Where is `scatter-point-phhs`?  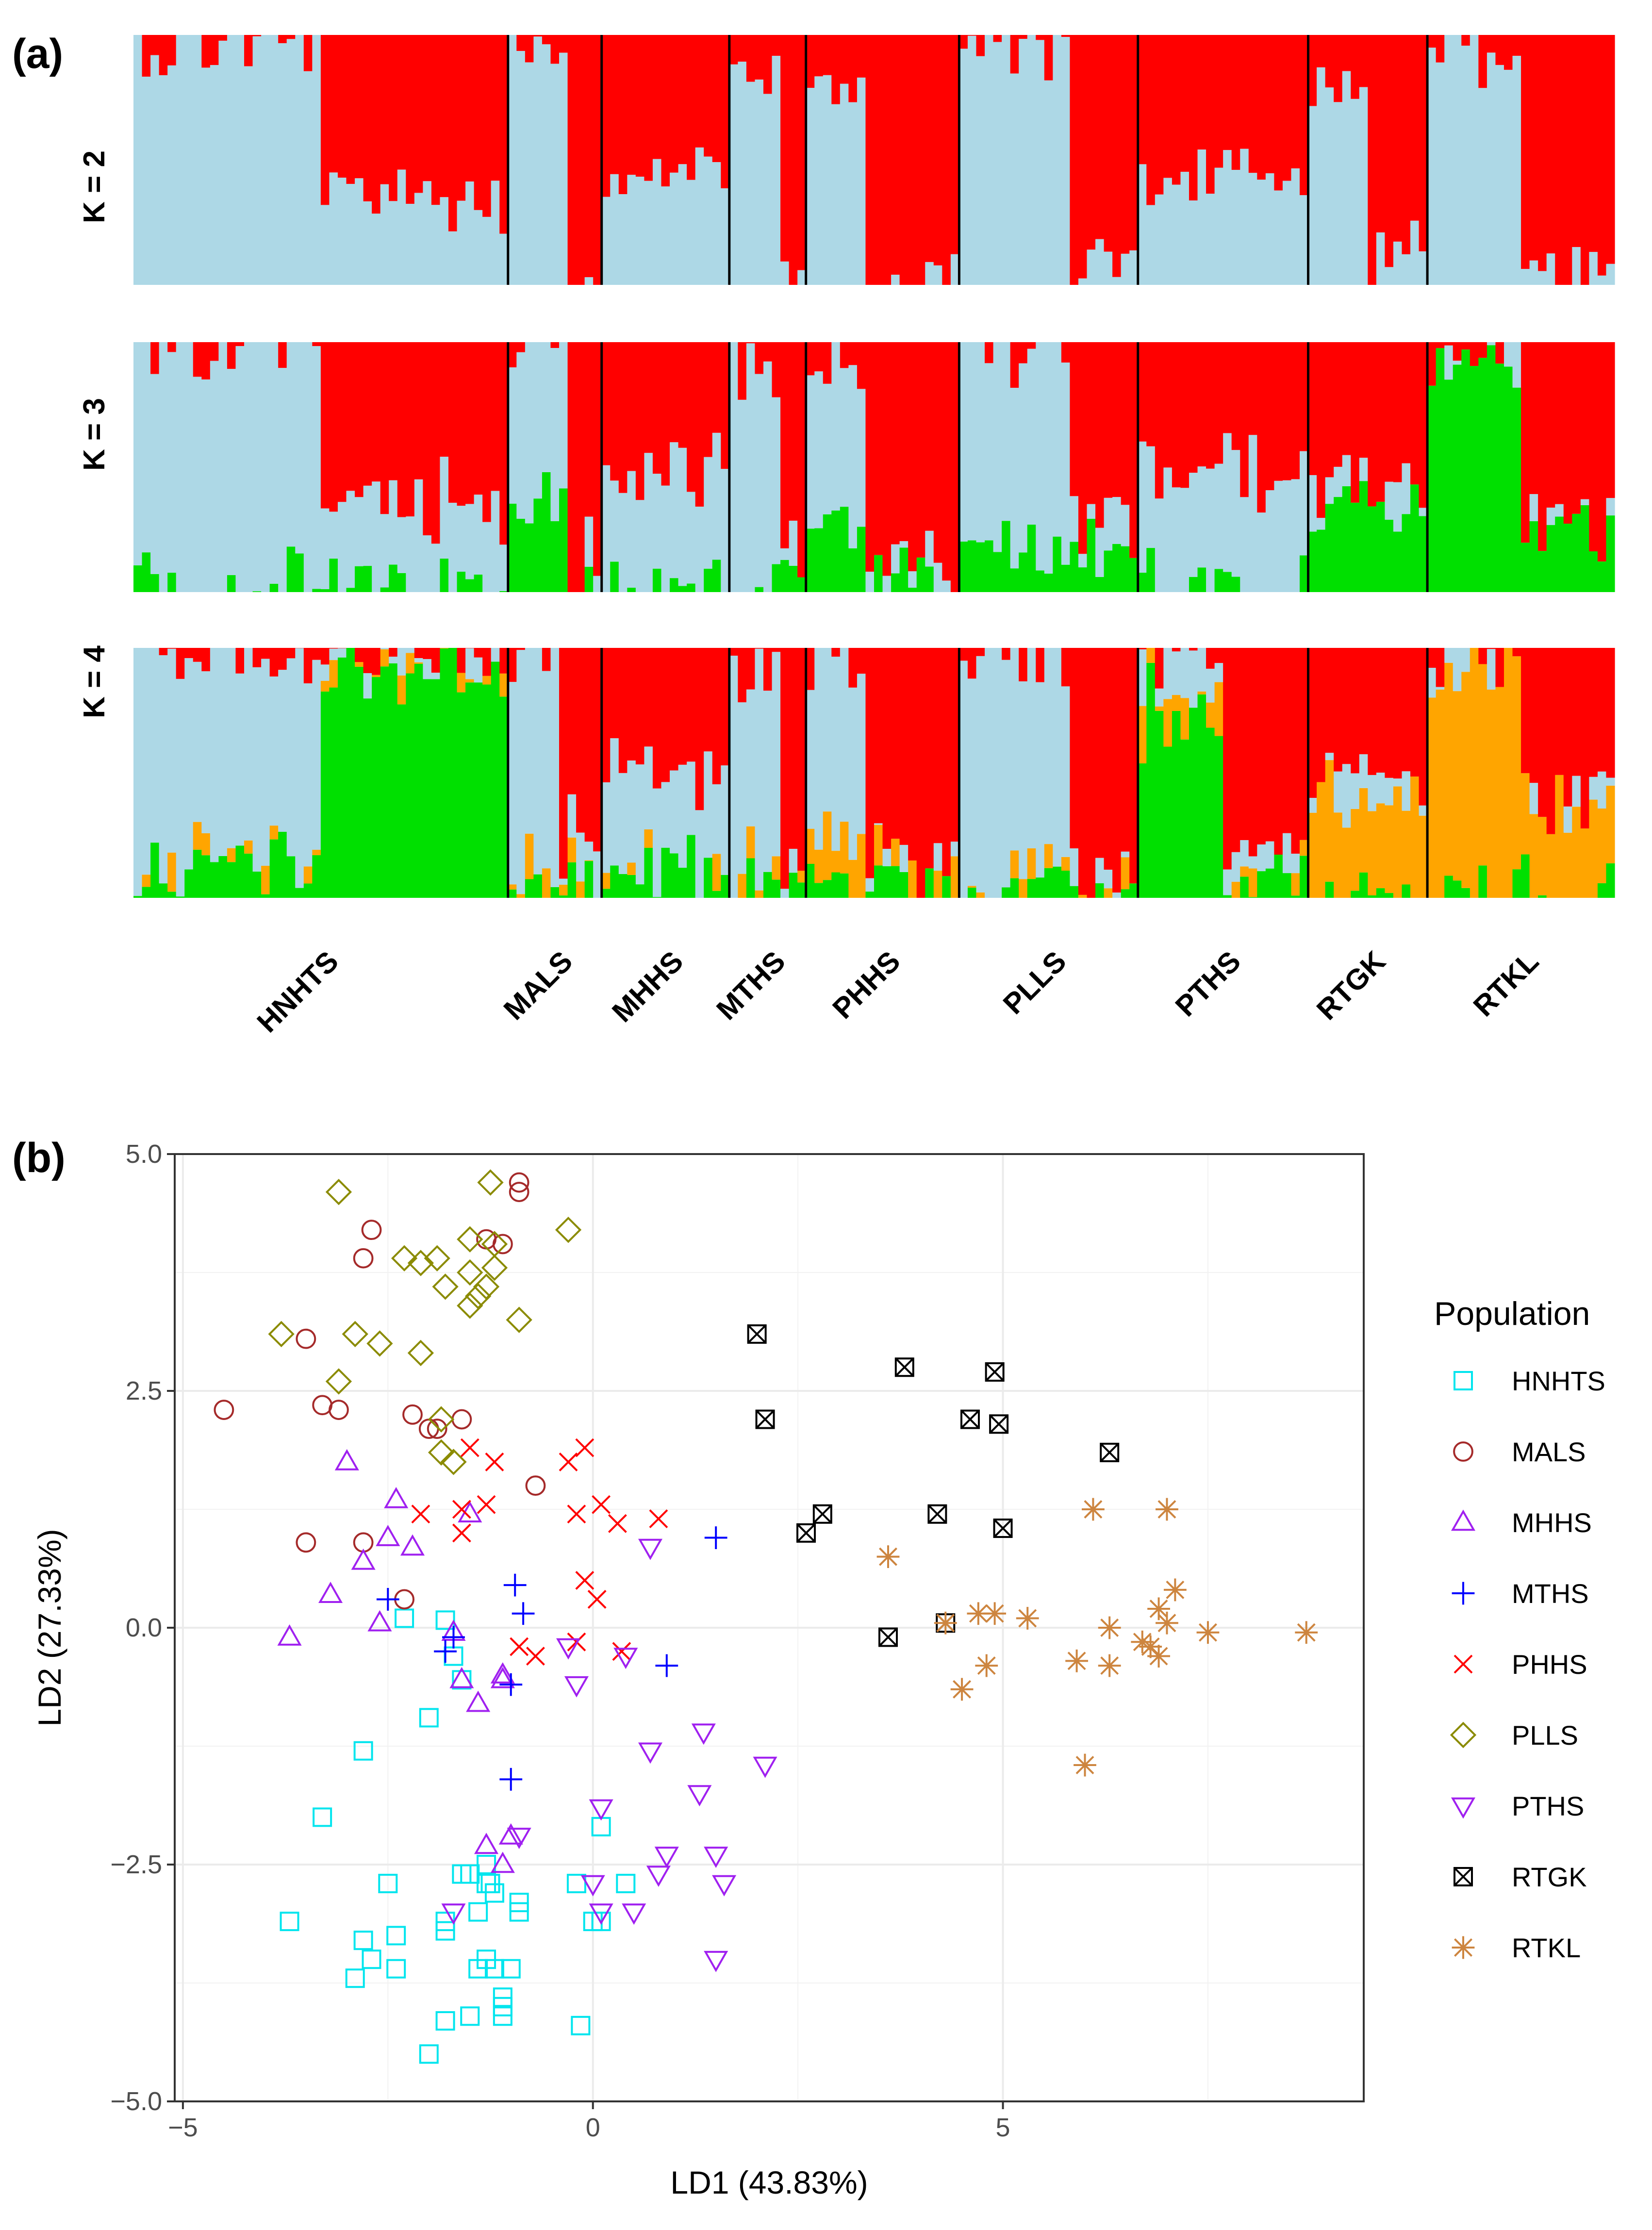 scatter-point-phhs is located at coordinates (462, 1509).